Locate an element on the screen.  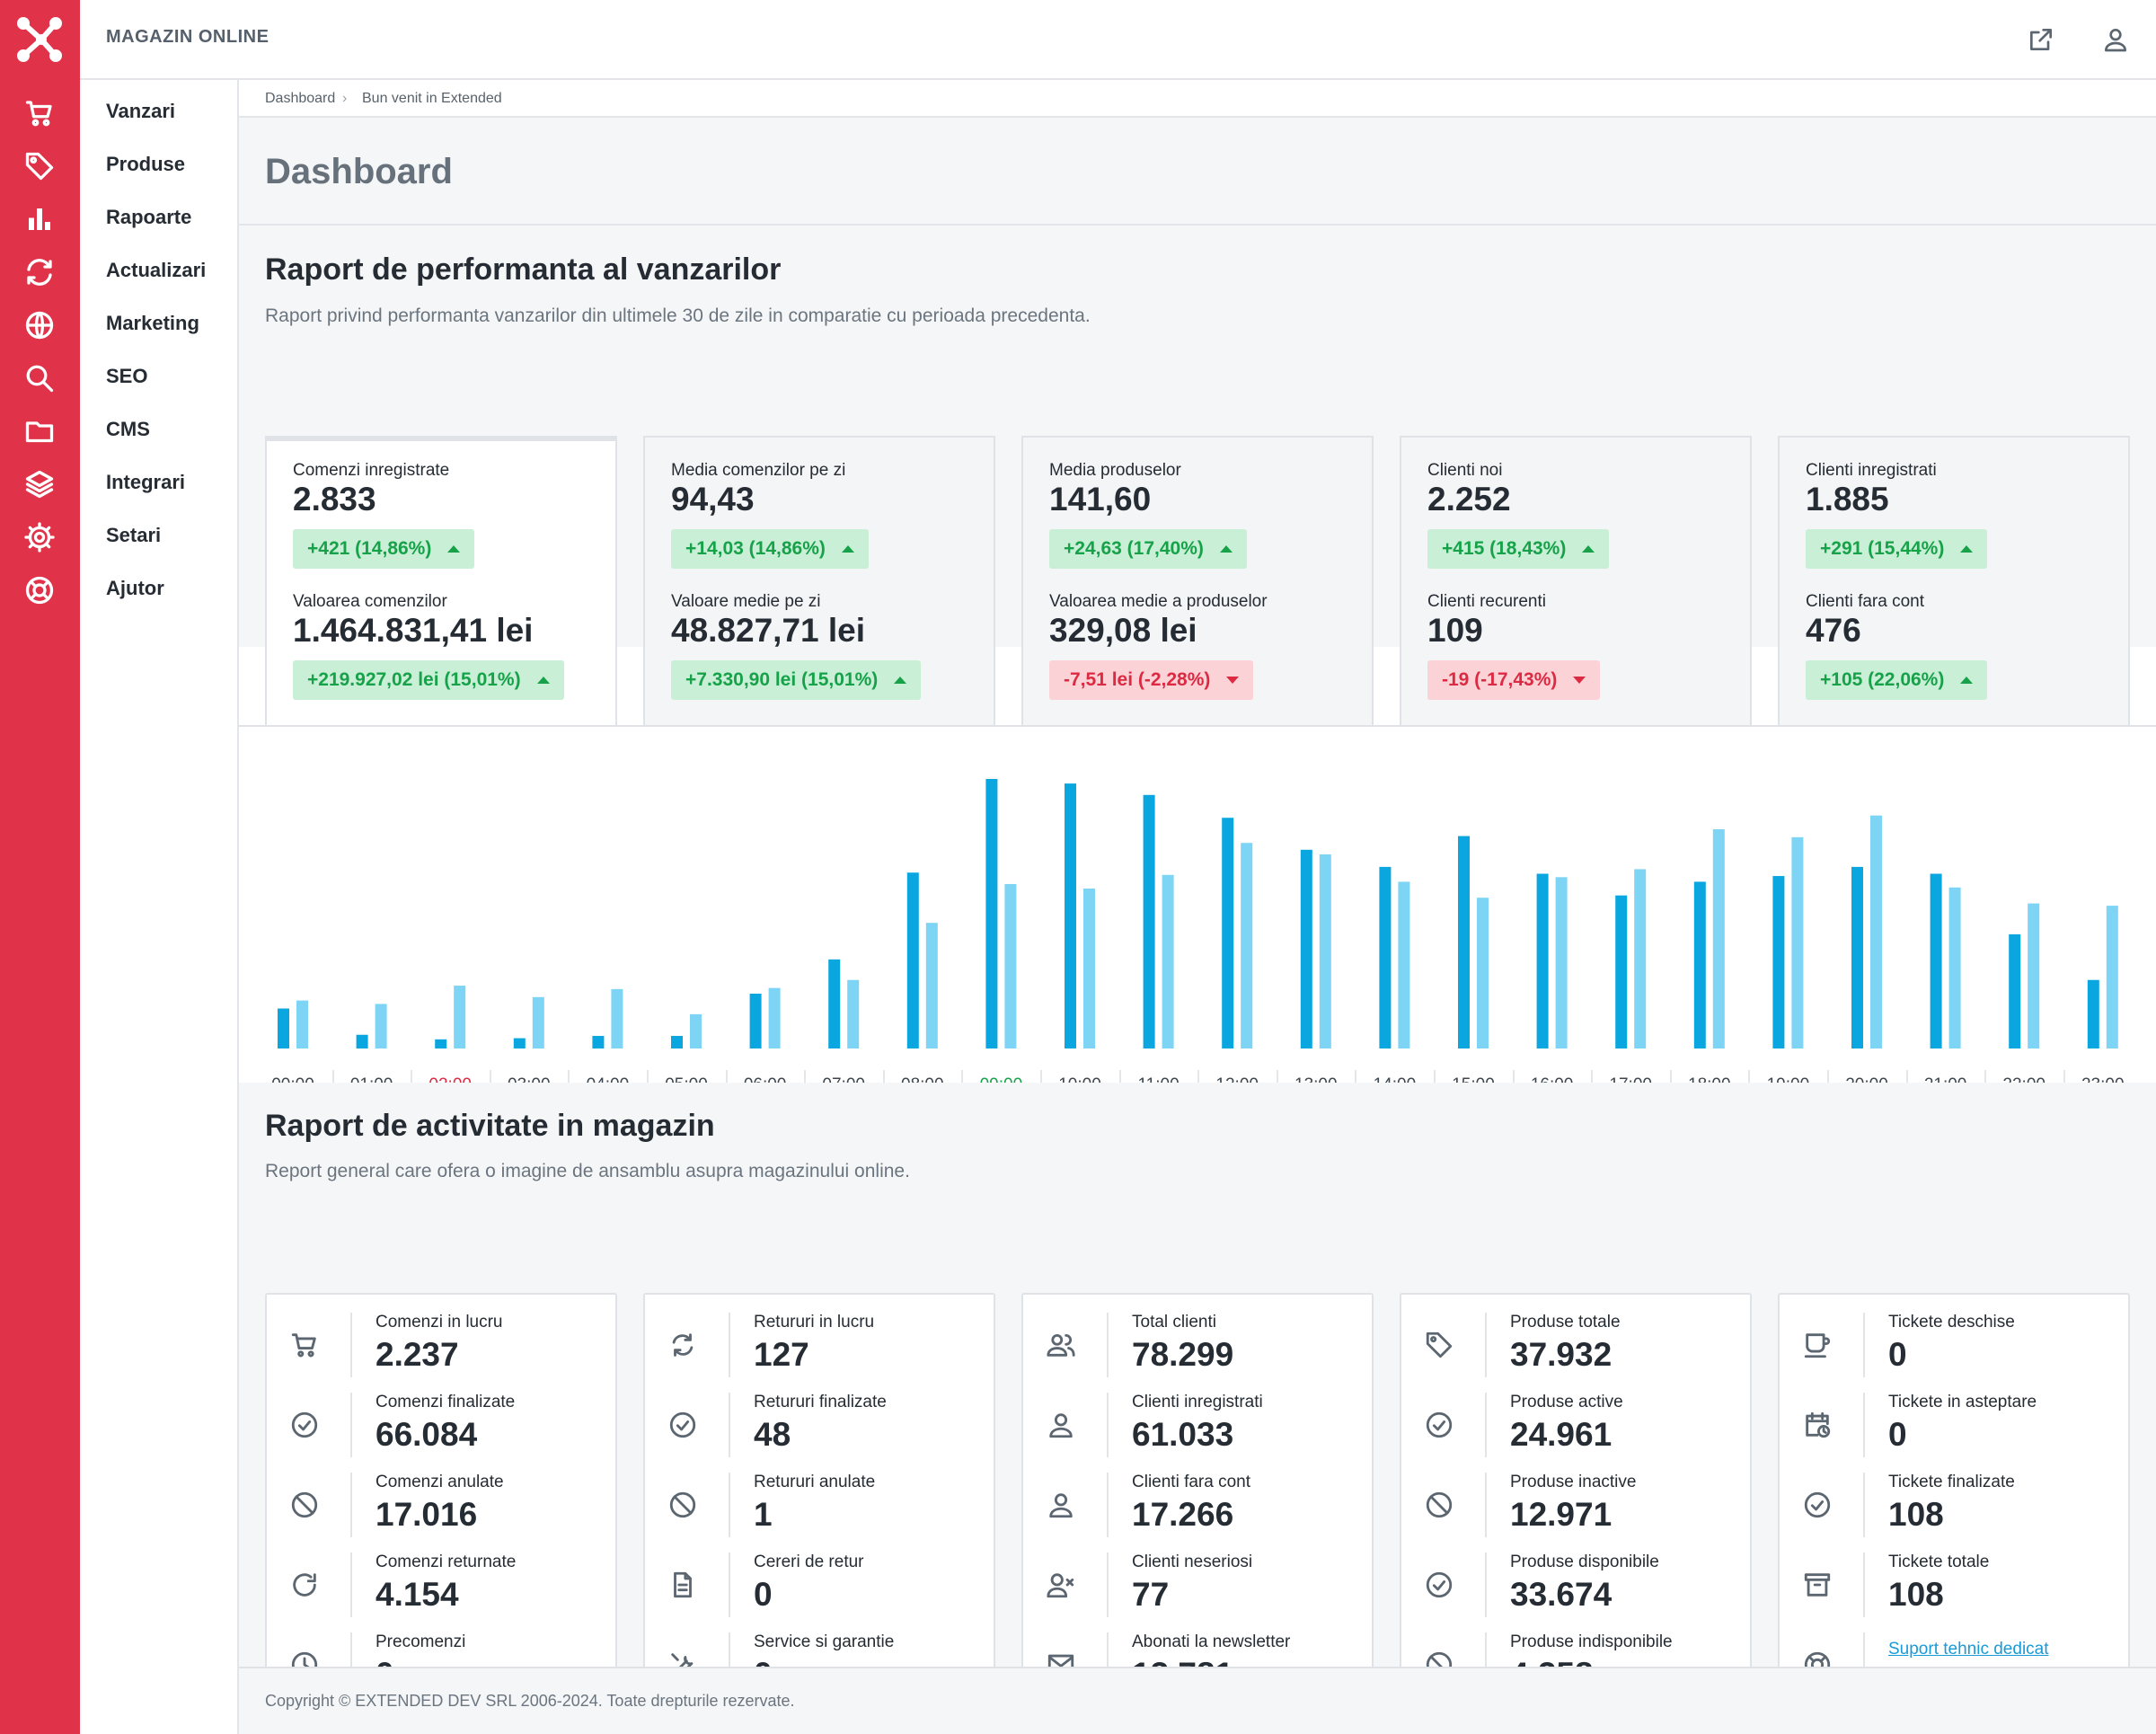
delta-value: +105 (22,06%) is located at coordinates (1883, 679).